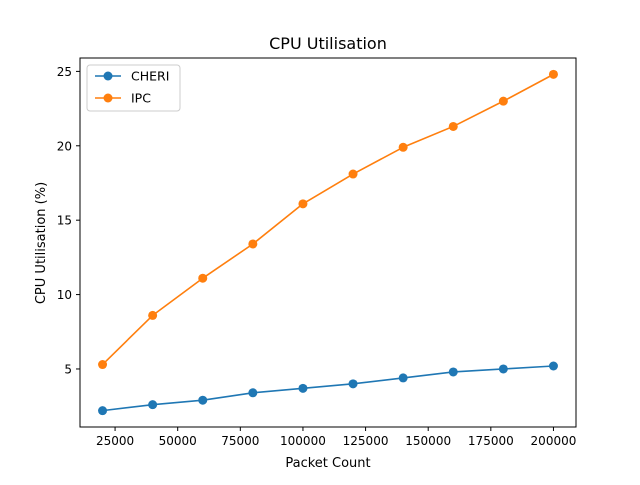 The width and height of the screenshot is (640, 485). What do you see at coordinates (115, 441) in the screenshot?
I see `x-tick-label: 25000` at bounding box center [115, 441].